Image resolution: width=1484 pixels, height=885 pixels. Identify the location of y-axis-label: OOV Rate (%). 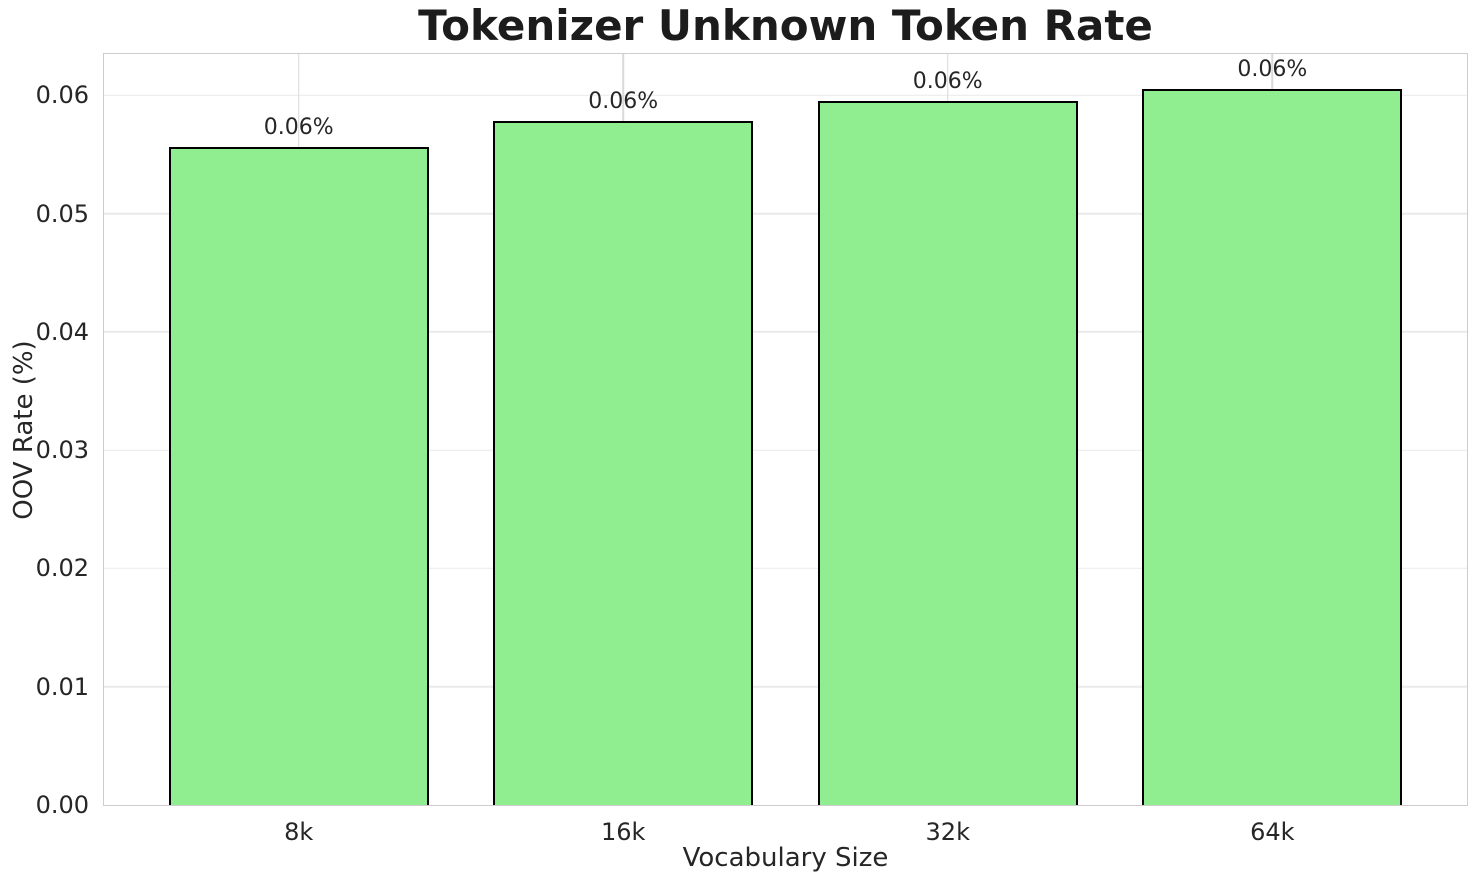
(24, 430).